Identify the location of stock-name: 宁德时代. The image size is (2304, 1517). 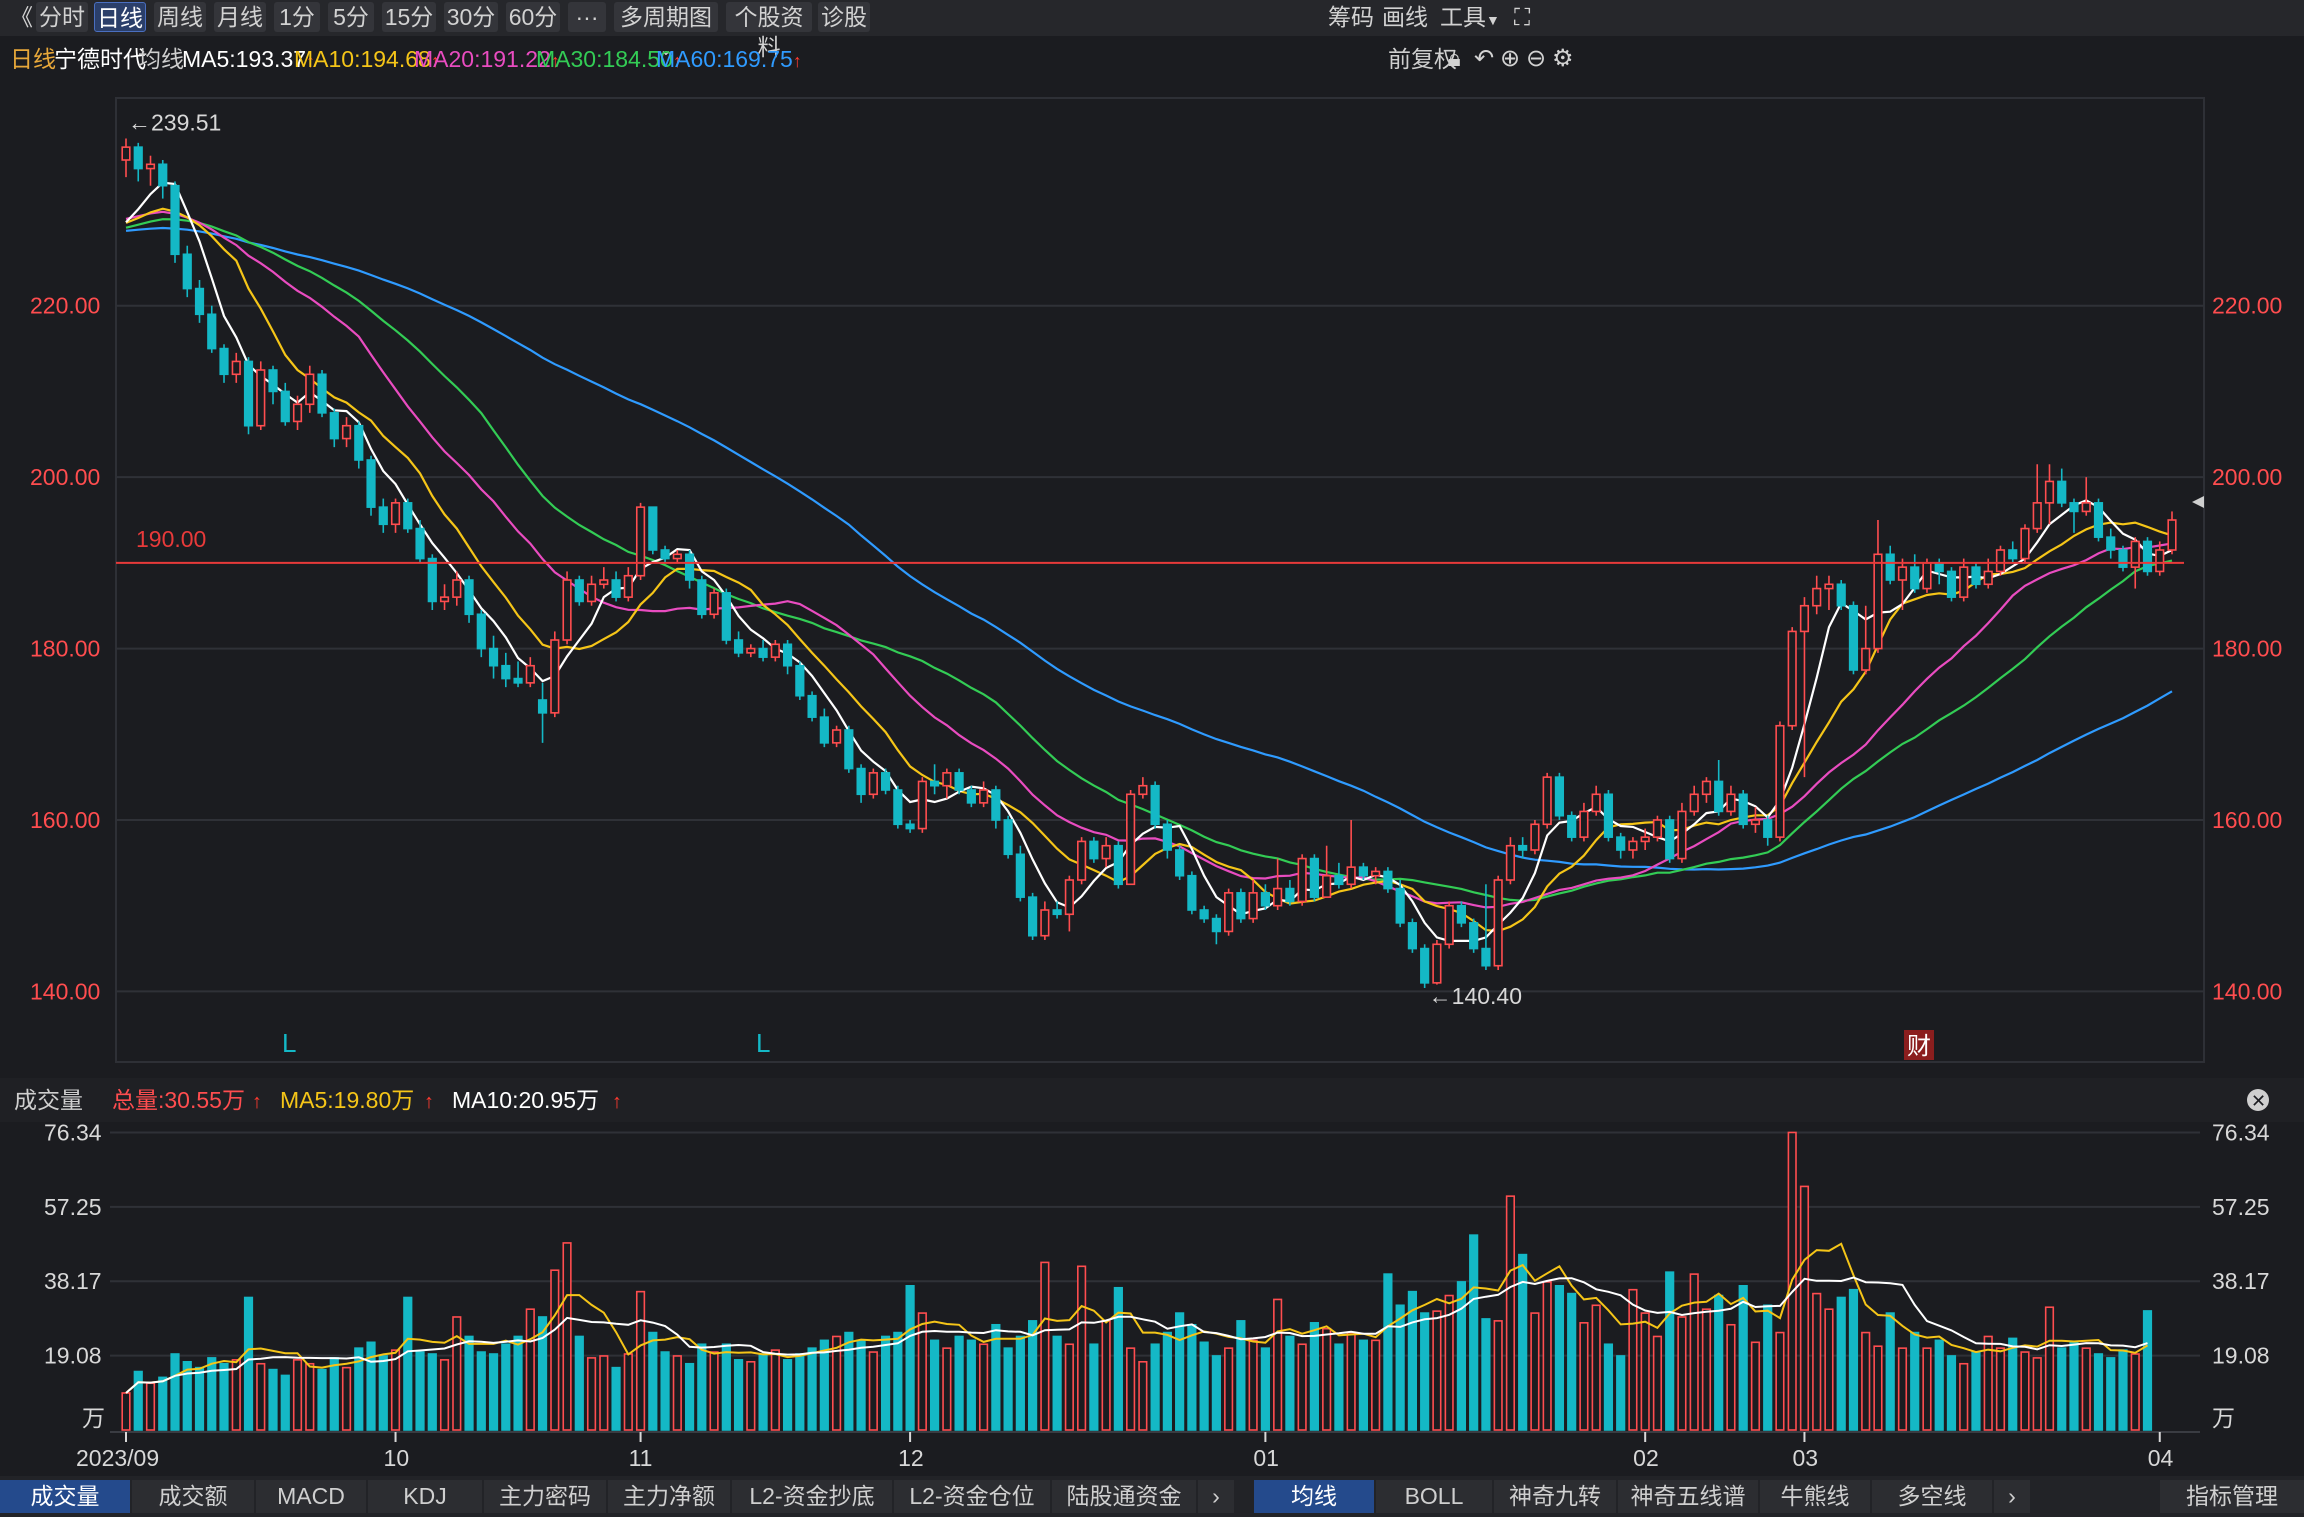
(100, 59).